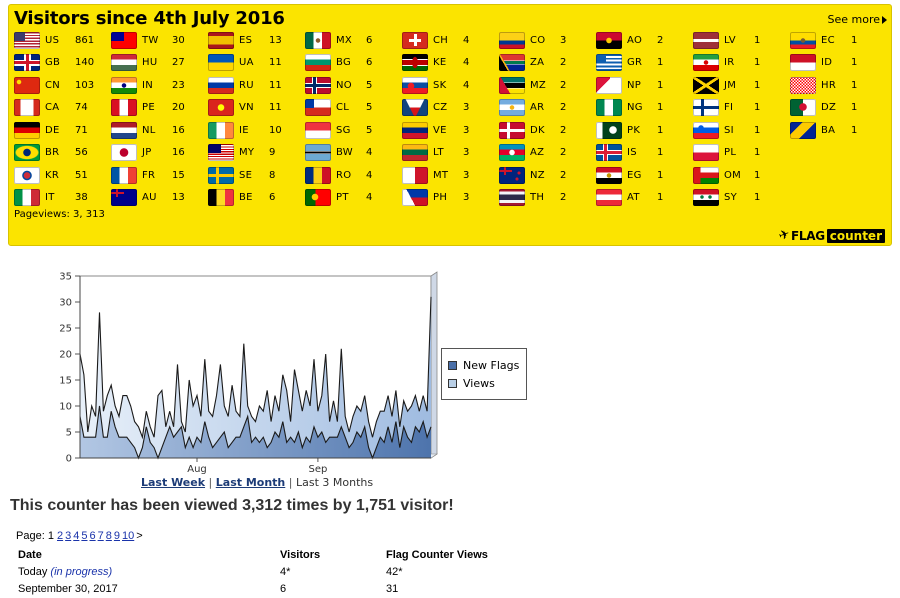  I want to click on page-link: 9, so click(116, 536).